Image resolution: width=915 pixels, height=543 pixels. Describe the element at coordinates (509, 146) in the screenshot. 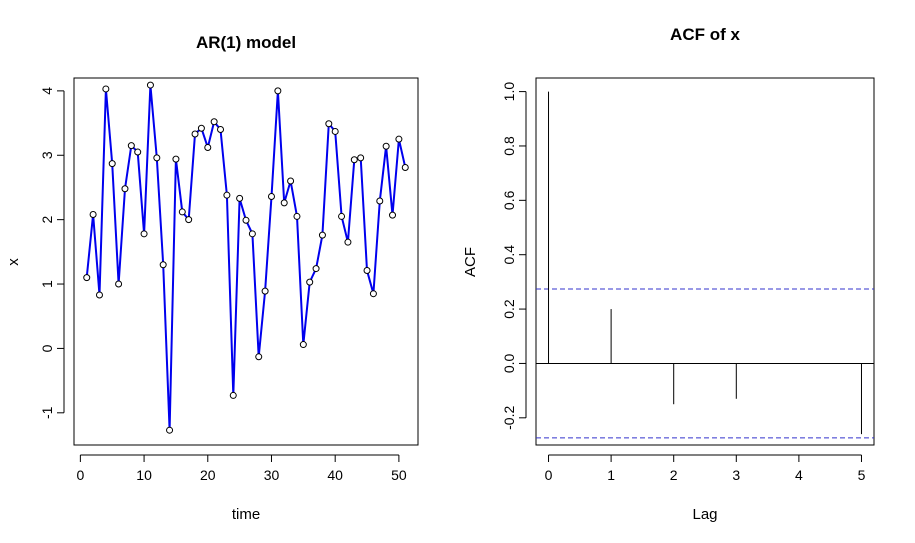

I see `acf-y-tick-label: 0.8` at that location.